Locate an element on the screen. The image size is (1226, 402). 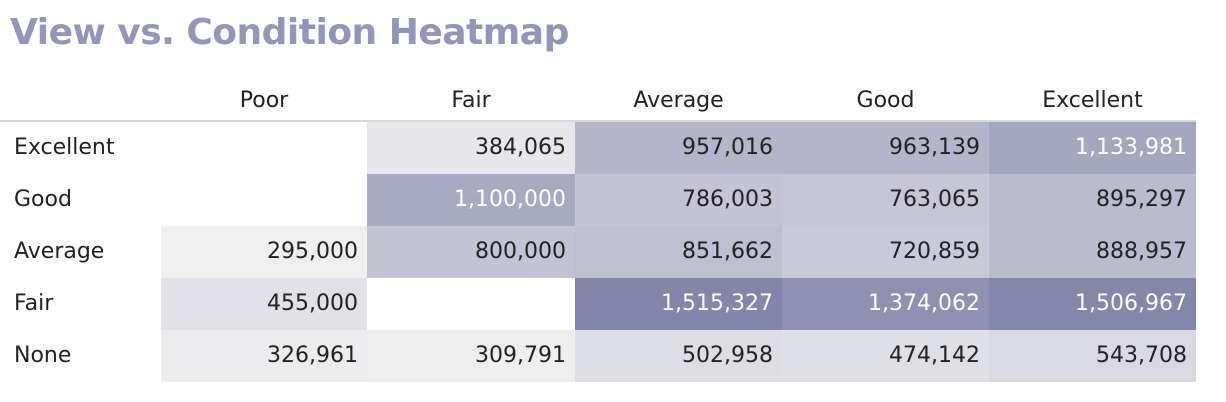
row-label-average: Average is located at coordinates (59, 251).